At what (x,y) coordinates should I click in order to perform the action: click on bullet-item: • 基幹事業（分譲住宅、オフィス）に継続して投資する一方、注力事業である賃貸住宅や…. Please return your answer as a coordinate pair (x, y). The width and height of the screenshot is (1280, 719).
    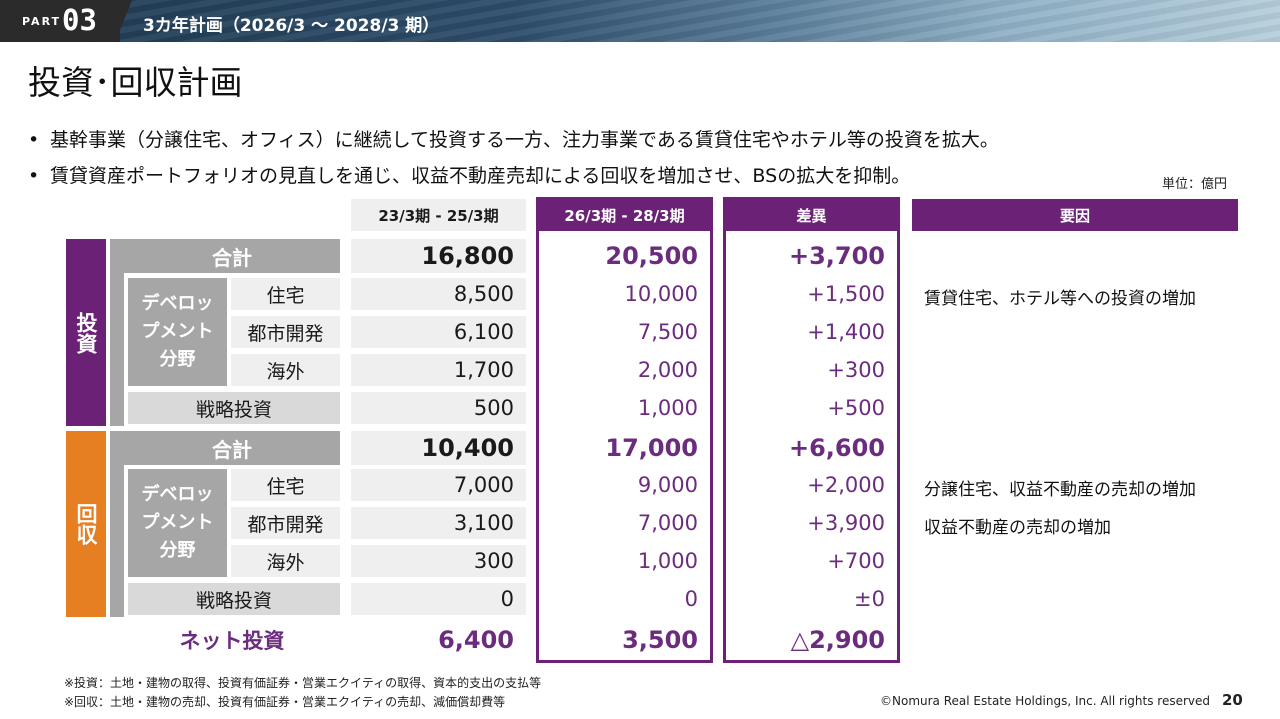
    Looking at the image, I should click on (513, 140).